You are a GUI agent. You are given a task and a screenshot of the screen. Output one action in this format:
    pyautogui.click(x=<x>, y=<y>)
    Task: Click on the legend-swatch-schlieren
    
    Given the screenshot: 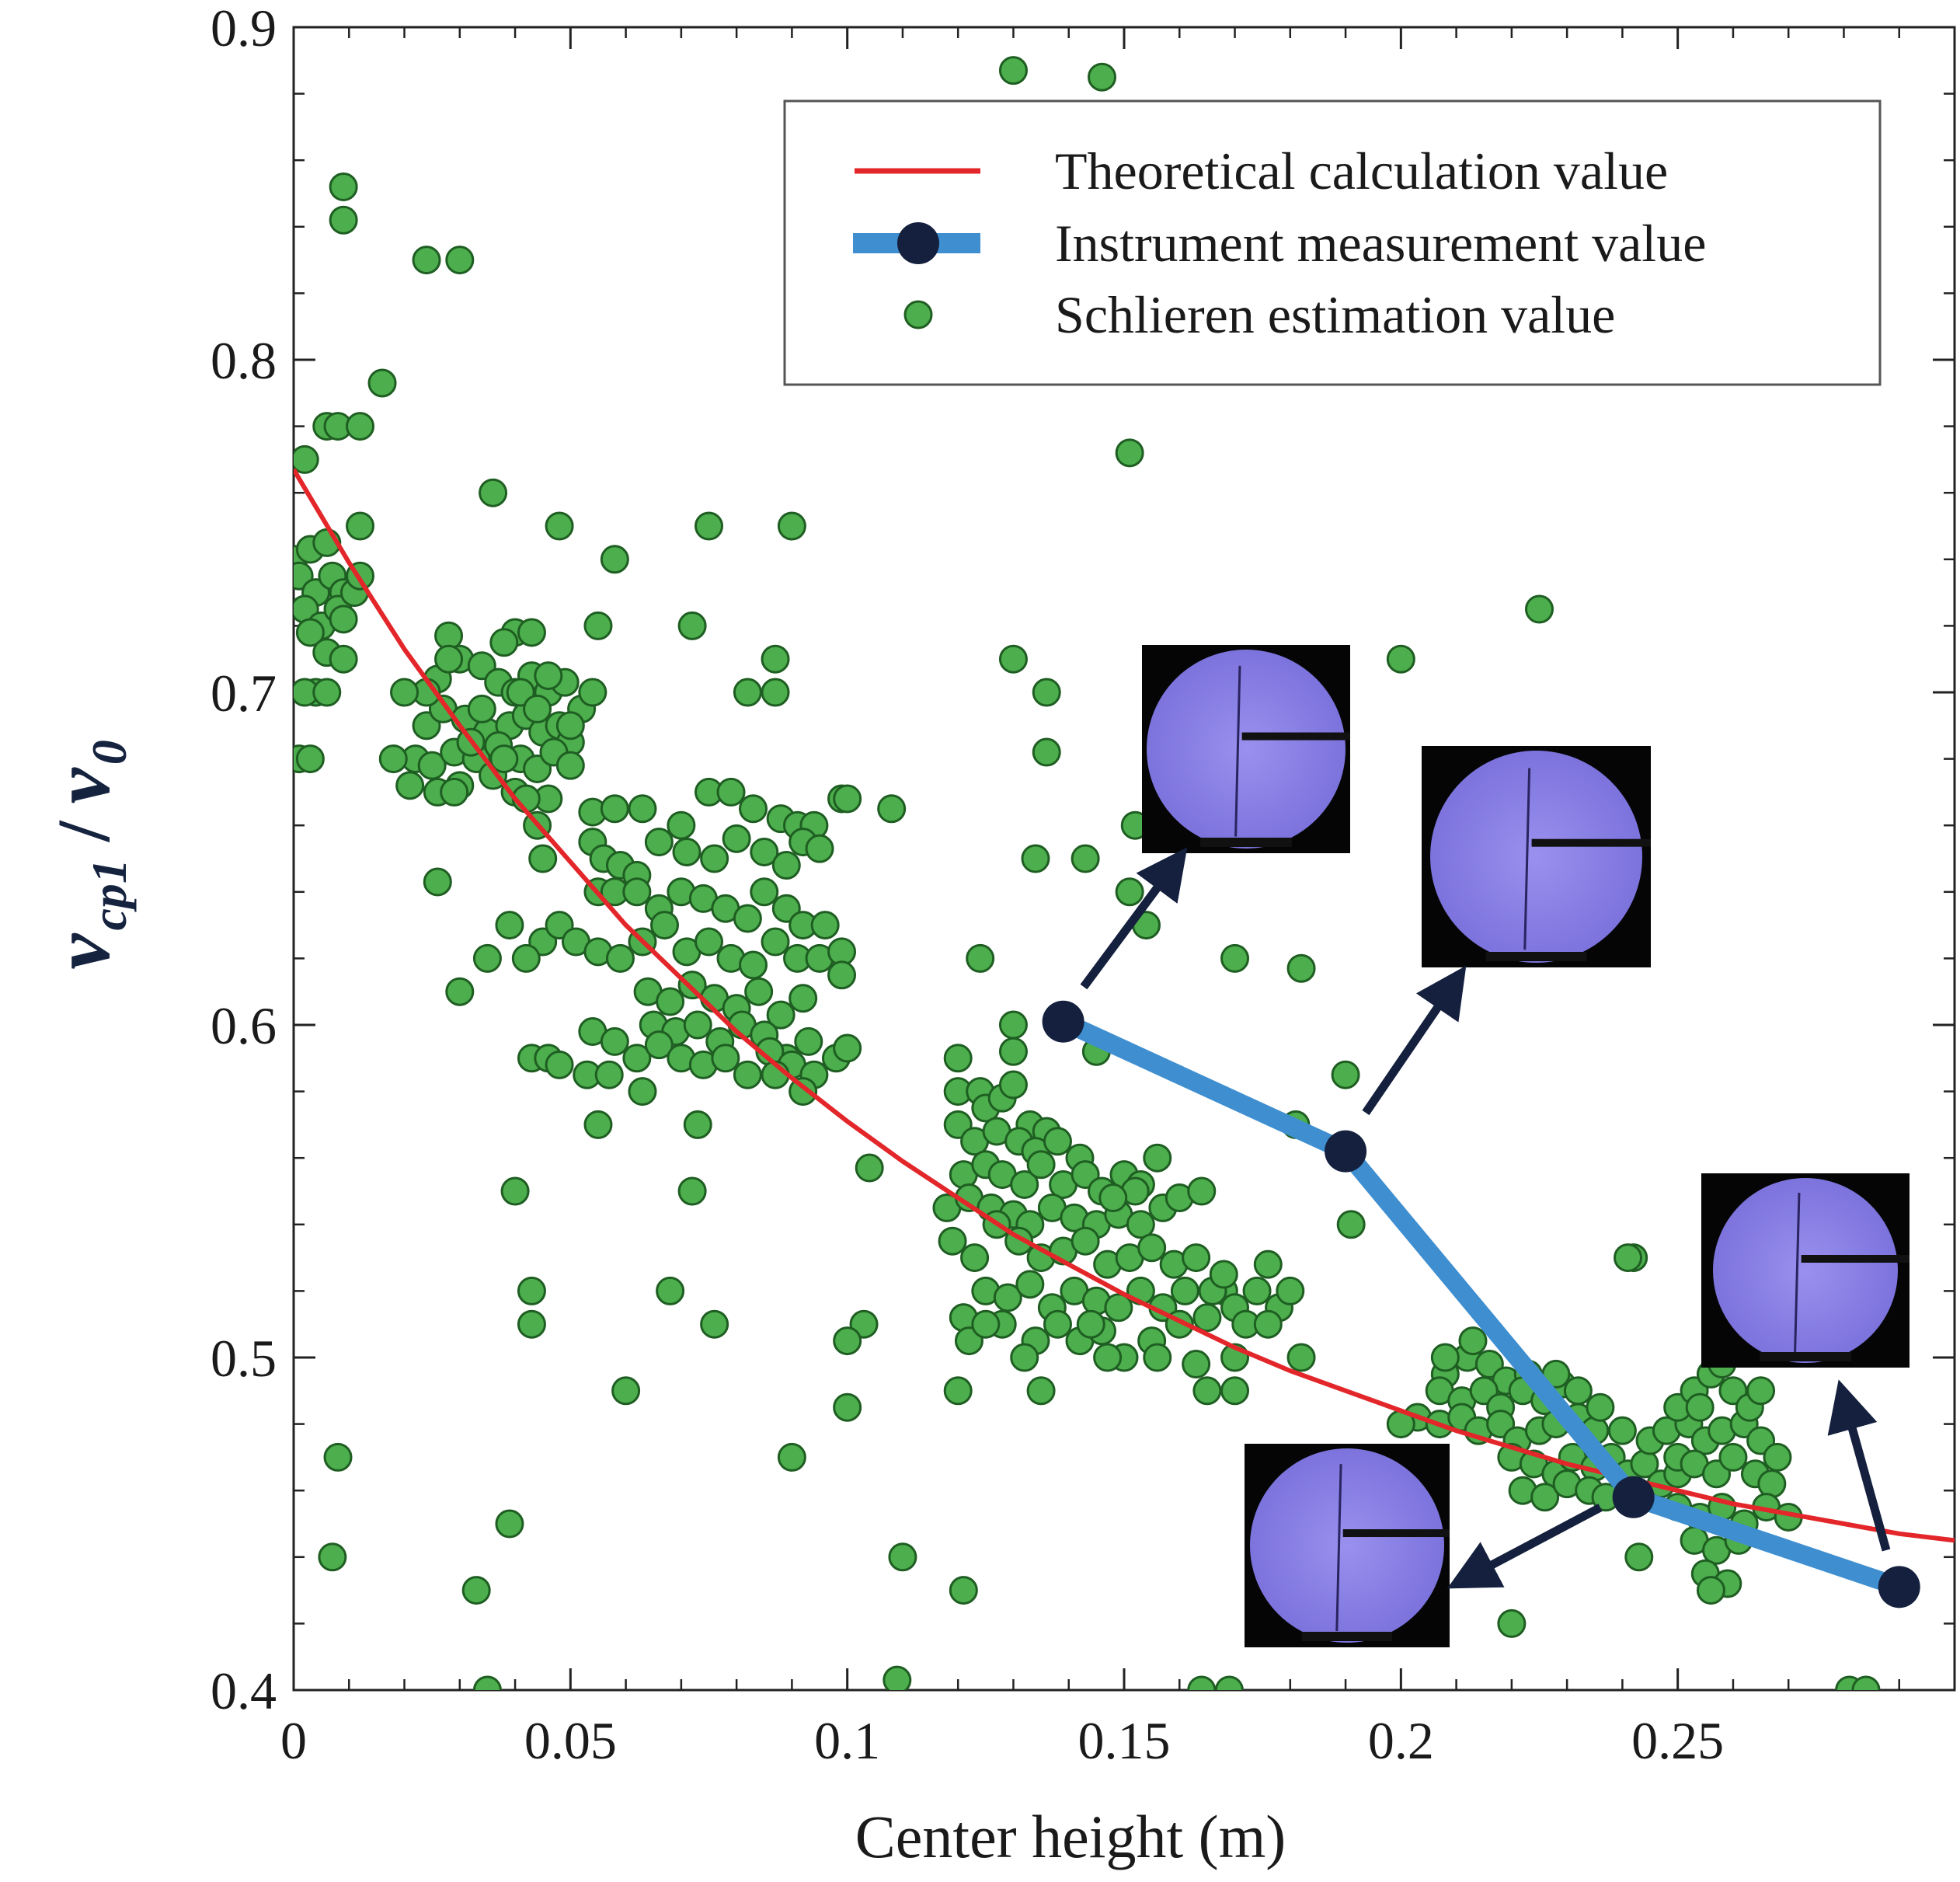 What is the action you would take?
    pyautogui.click(x=918, y=314)
    